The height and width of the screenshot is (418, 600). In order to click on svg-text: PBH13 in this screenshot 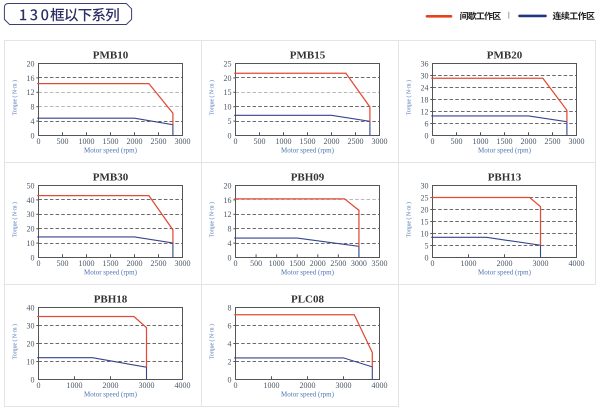, I will do `click(505, 177)`.